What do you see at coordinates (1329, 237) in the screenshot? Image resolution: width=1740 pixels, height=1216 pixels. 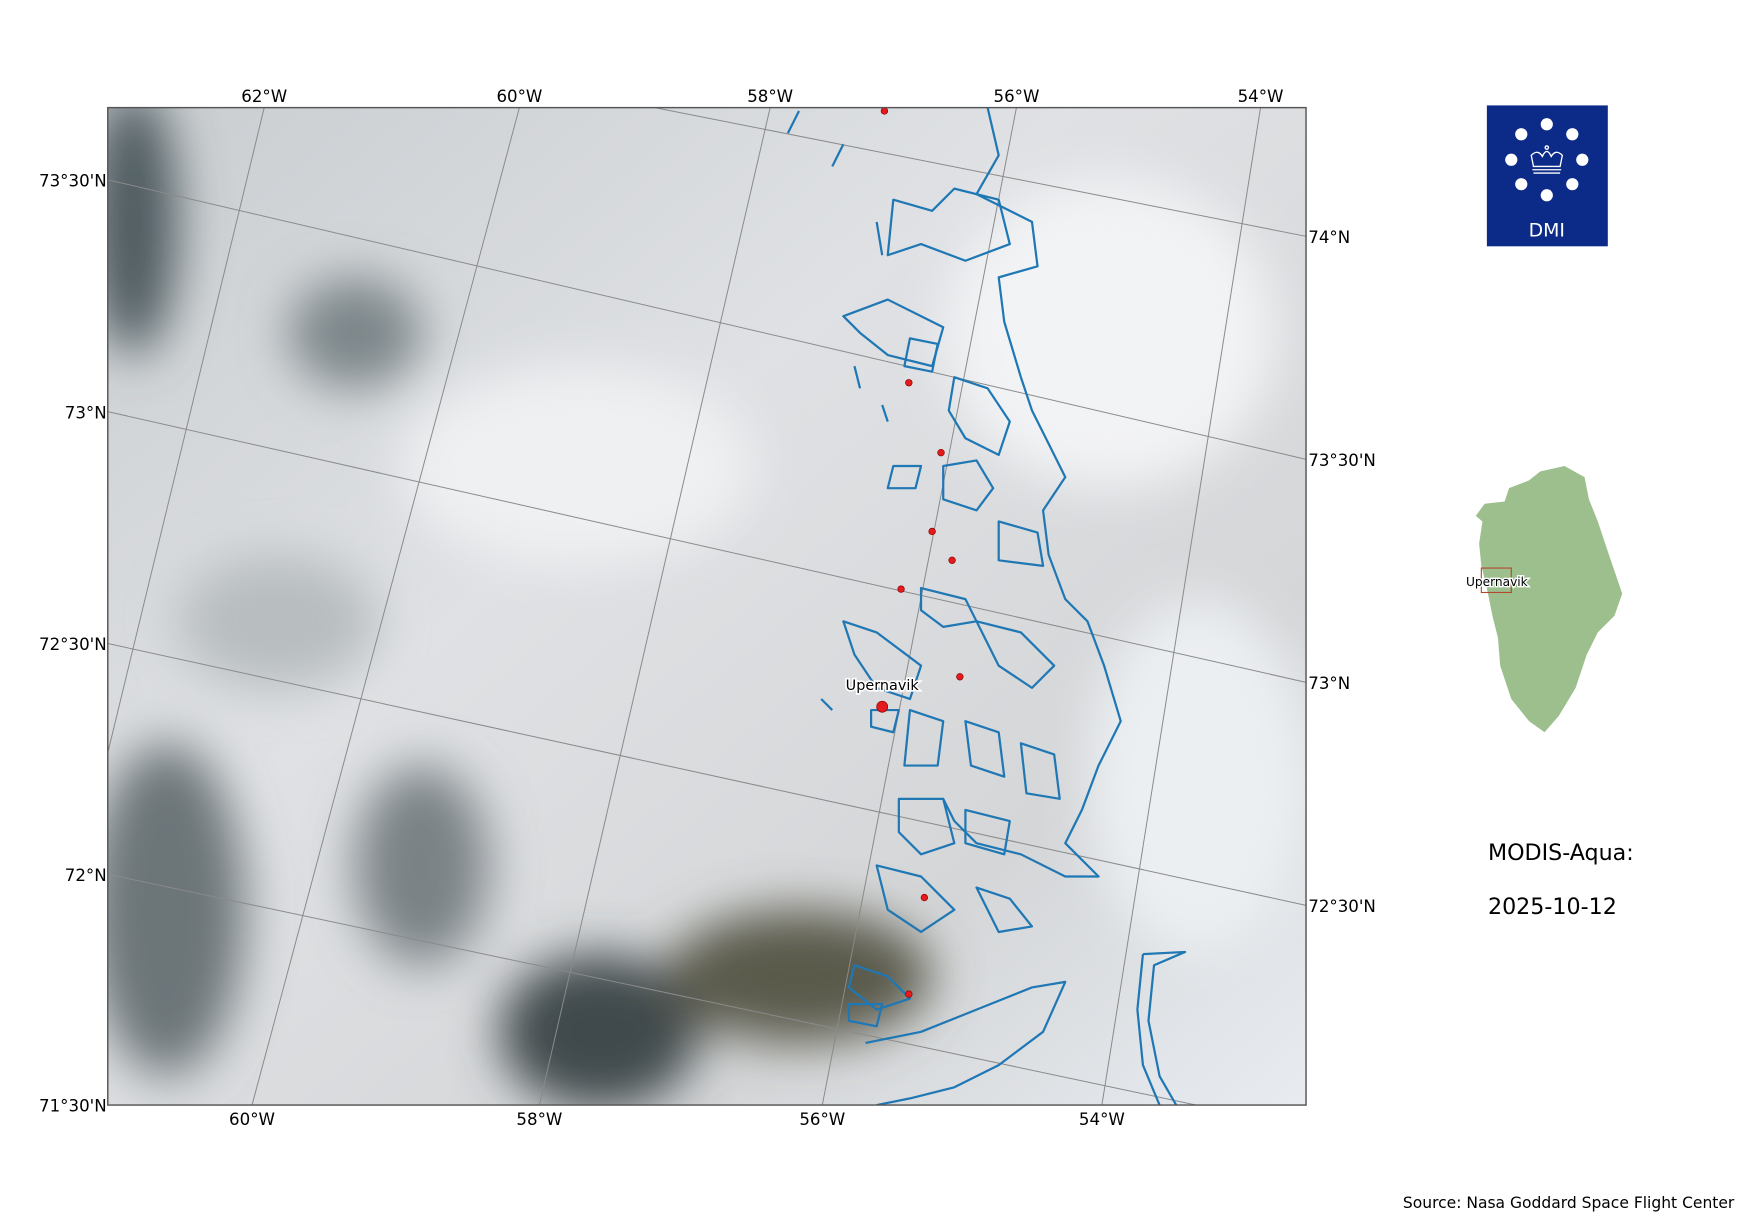 I see `lat-label: 74°N` at bounding box center [1329, 237].